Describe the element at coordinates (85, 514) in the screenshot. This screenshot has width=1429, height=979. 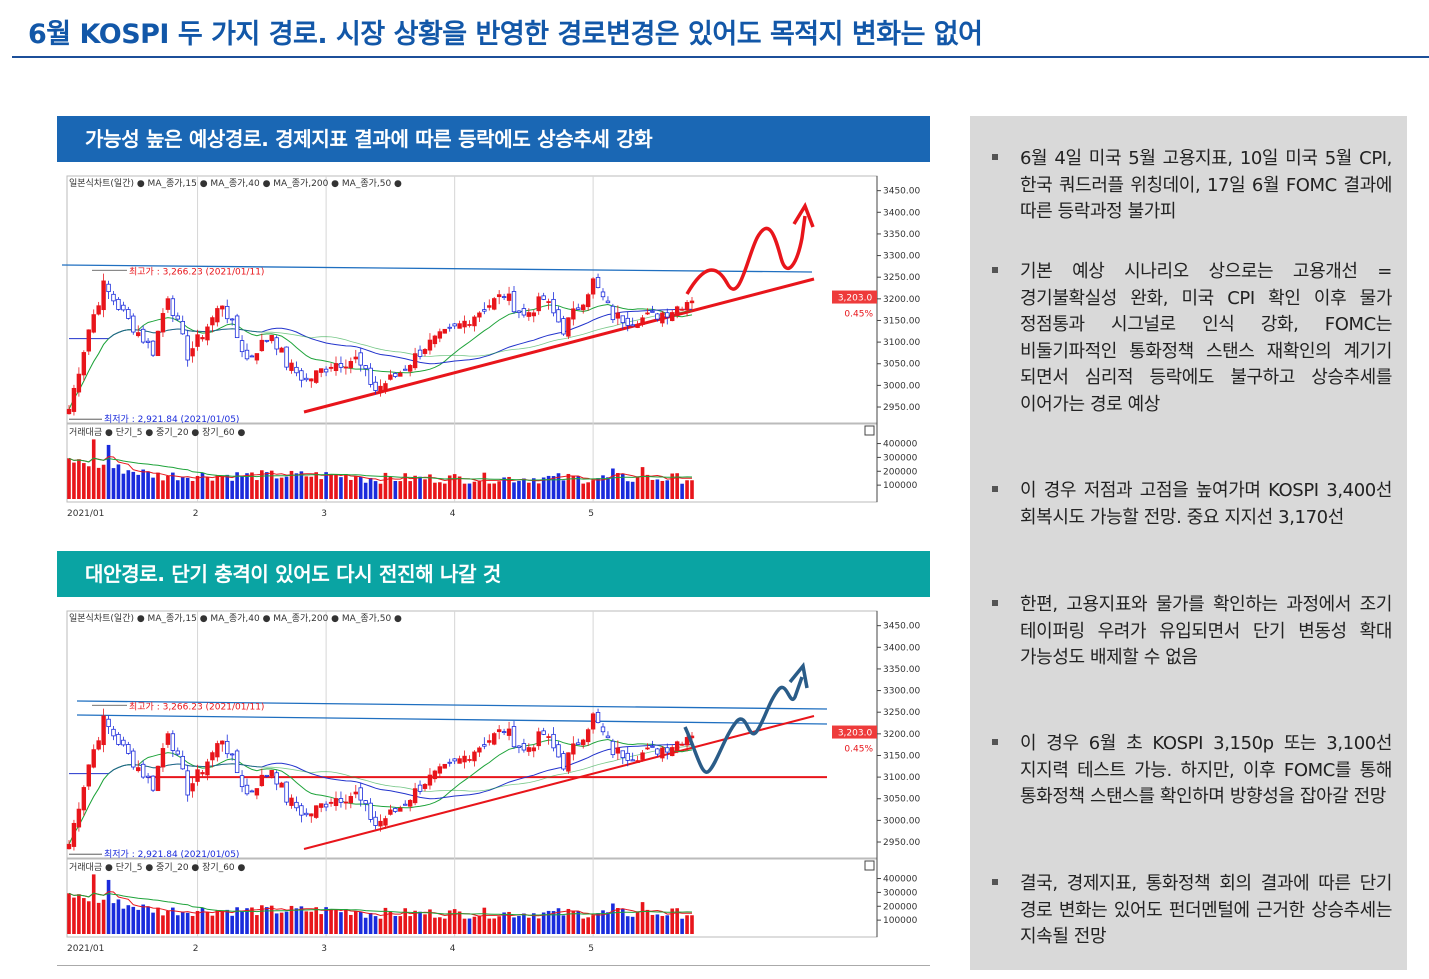
I see `x-tick-label: 2021/01` at that location.